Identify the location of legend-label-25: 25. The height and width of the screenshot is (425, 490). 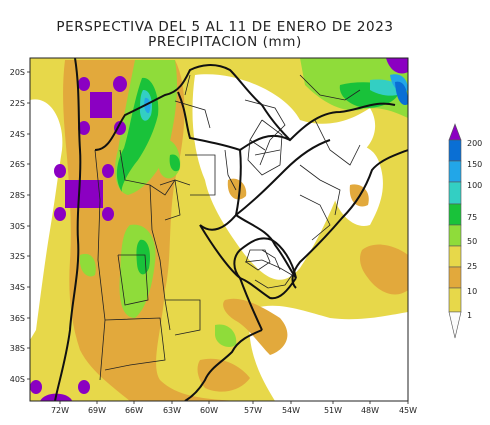
(472, 266).